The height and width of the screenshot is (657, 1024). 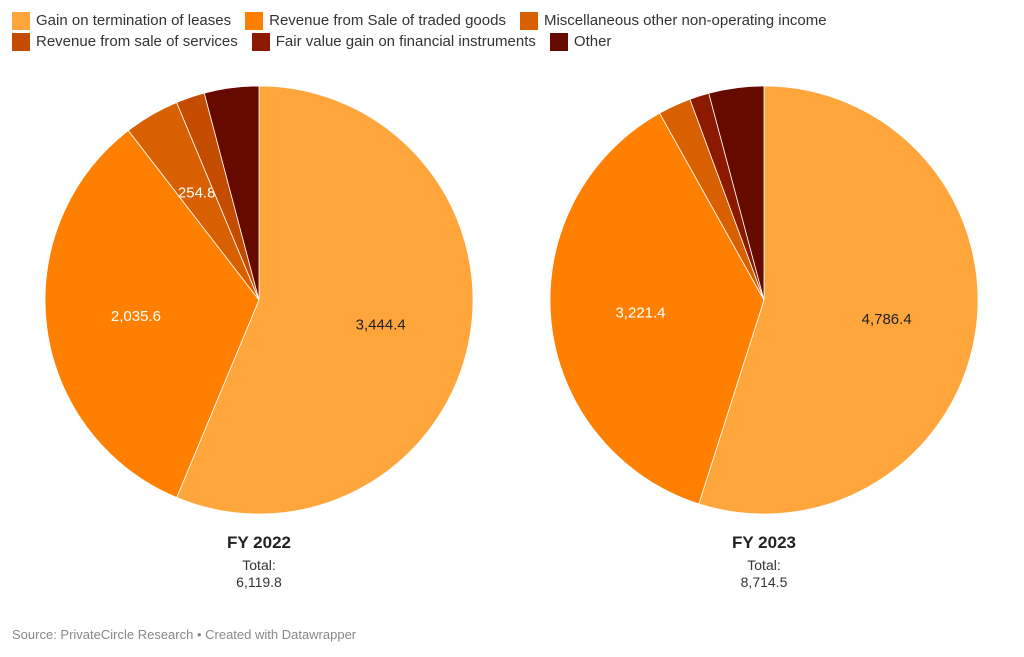 What do you see at coordinates (685, 20) in the screenshot?
I see `legend-label: Miscellaneous other non-operating income` at bounding box center [685, 20].